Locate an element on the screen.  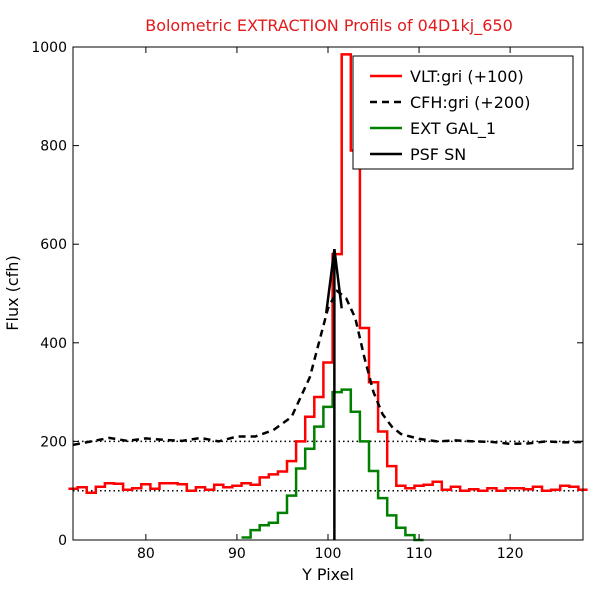
x-tick-label: 100 is located at coordinates (328, 554).